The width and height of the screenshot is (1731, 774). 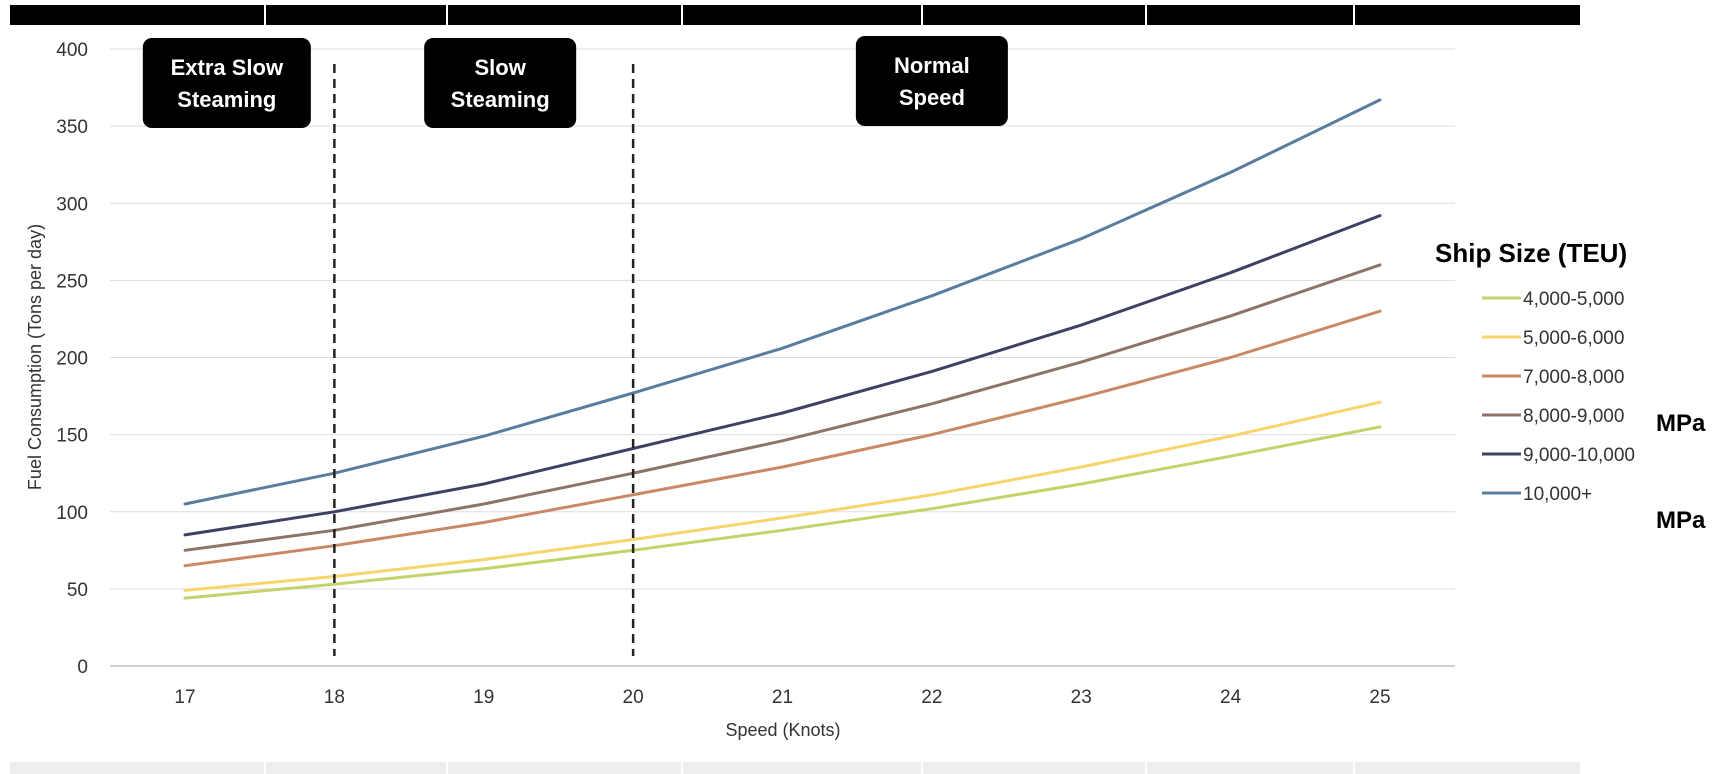 What do you see at coordinates (82, 667) in the screenshot?
I see `y-tick-label: 0` at bounding box center [82, 667].